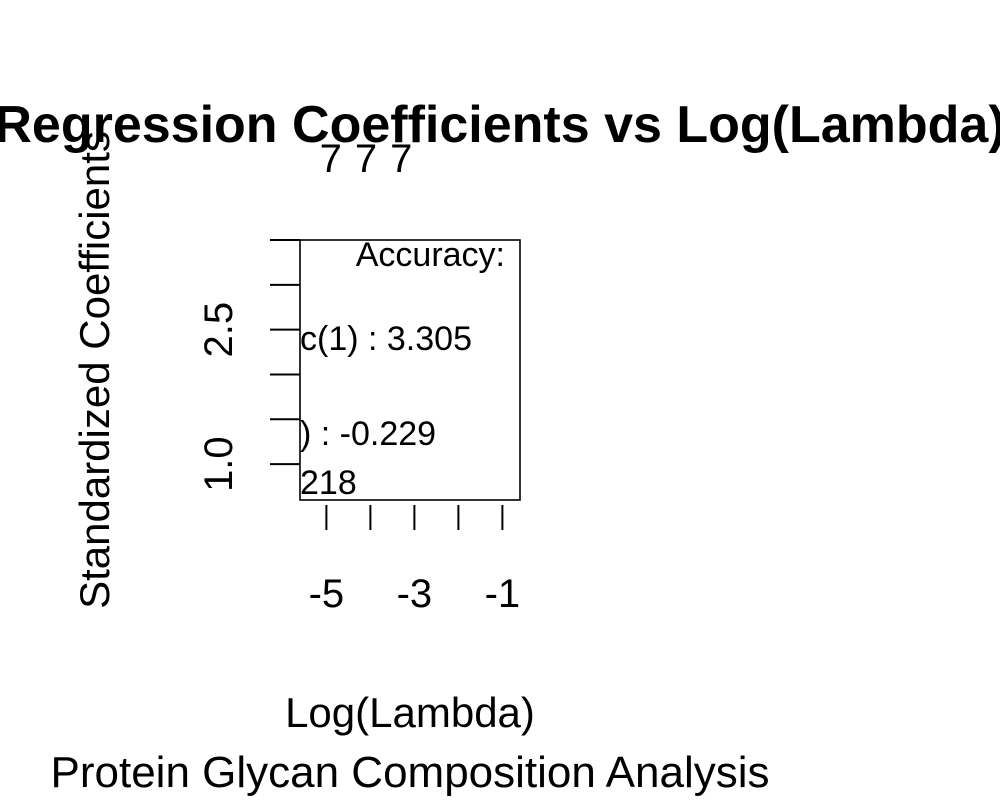  I want to click on y-axis-label: Standardized Coefficients, so click(94, 370).